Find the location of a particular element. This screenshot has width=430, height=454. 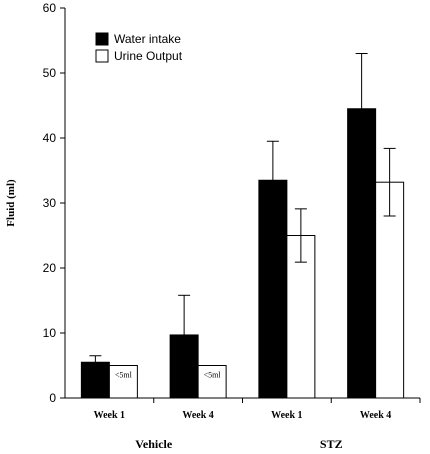

y-tick-label: 60 is located at coordinates (50, 8).